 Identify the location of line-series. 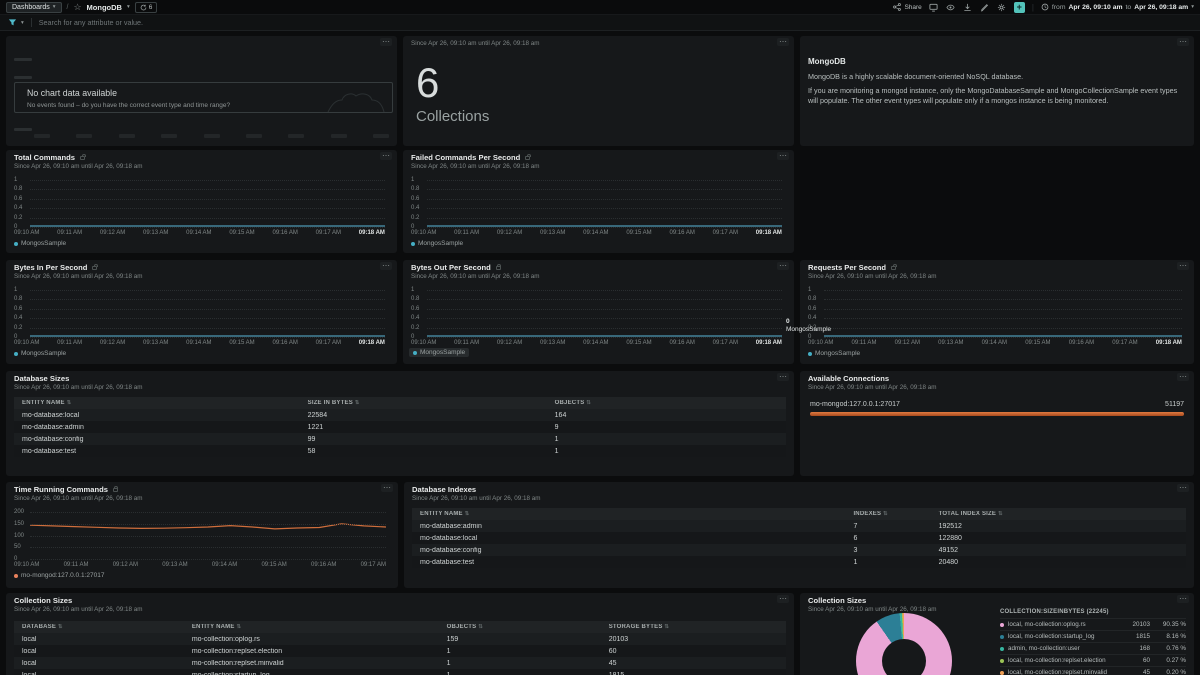
(604, 203).